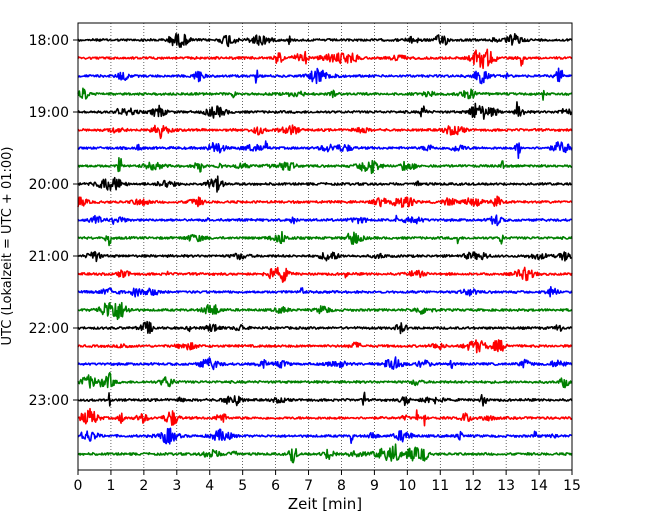  I want to click on x-axis-label: Zeit [min], so click(325, 504).